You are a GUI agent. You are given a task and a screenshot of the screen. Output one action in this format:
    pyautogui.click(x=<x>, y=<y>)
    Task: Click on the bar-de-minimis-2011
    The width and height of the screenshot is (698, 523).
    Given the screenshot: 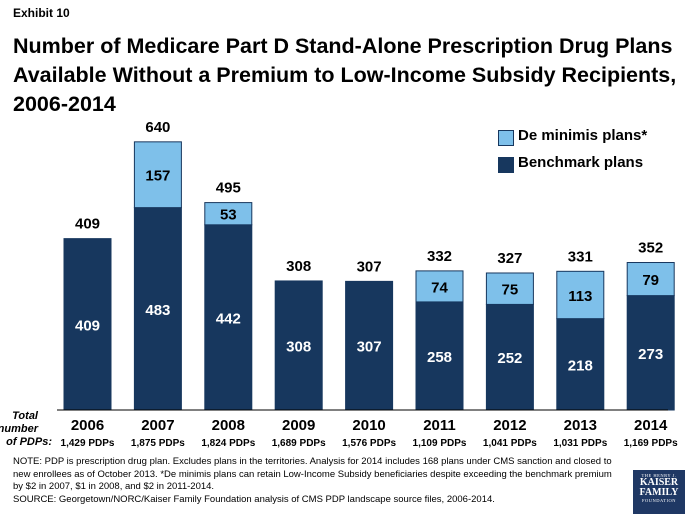 What is the action you would take?
    pyautogui.click(x=439, y=286)
    